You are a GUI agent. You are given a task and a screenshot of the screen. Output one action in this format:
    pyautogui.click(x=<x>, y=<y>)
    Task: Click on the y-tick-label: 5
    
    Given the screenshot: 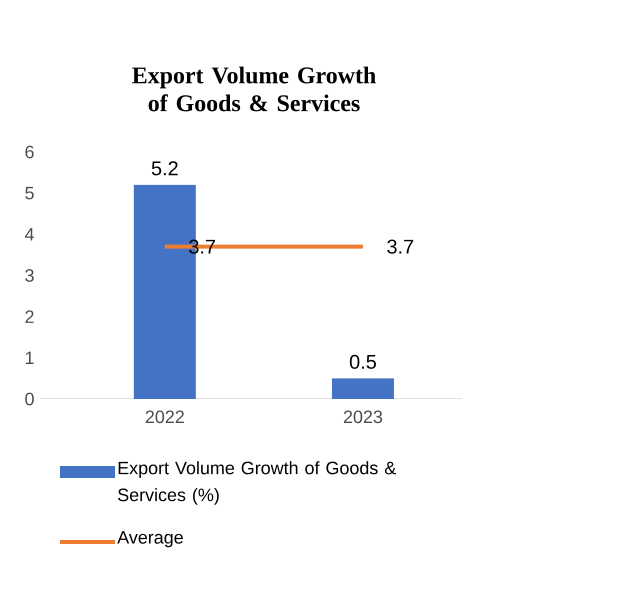 What is the action you would take?
    pyautogui.click(x=29, y=193)
    